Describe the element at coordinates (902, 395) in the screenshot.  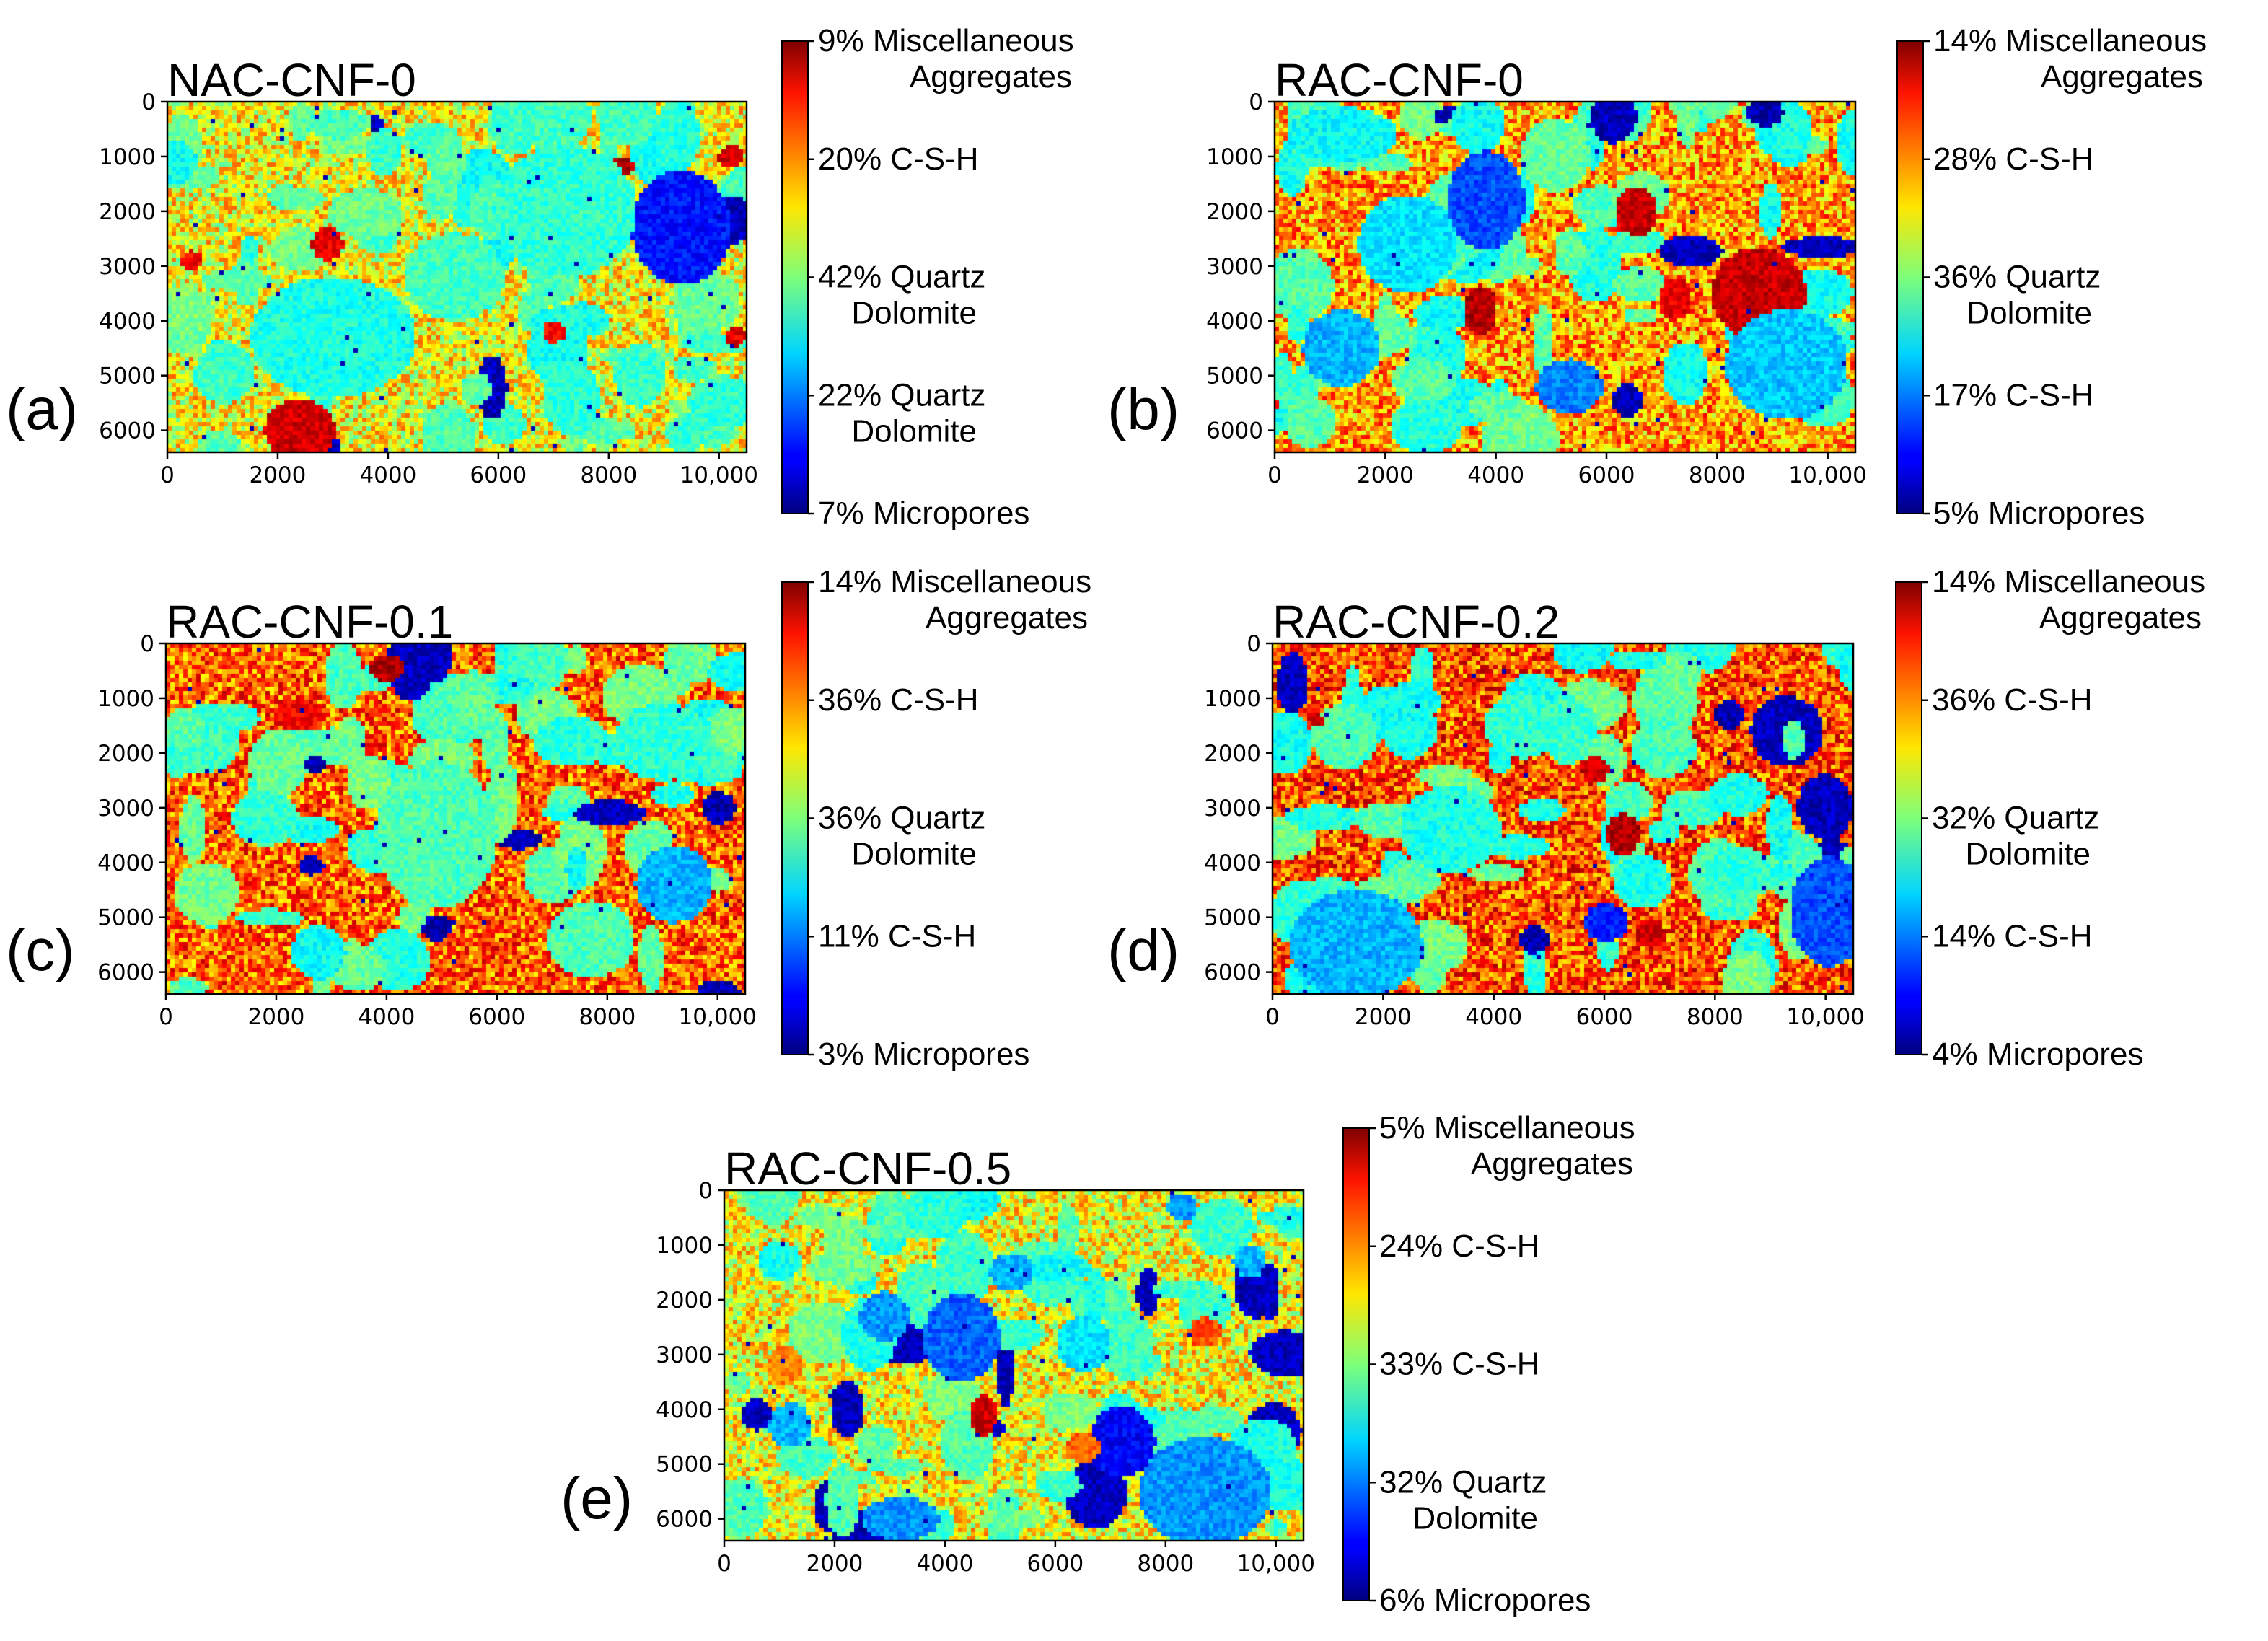
I see `colorbar-label: 22% Quartz` at that location.